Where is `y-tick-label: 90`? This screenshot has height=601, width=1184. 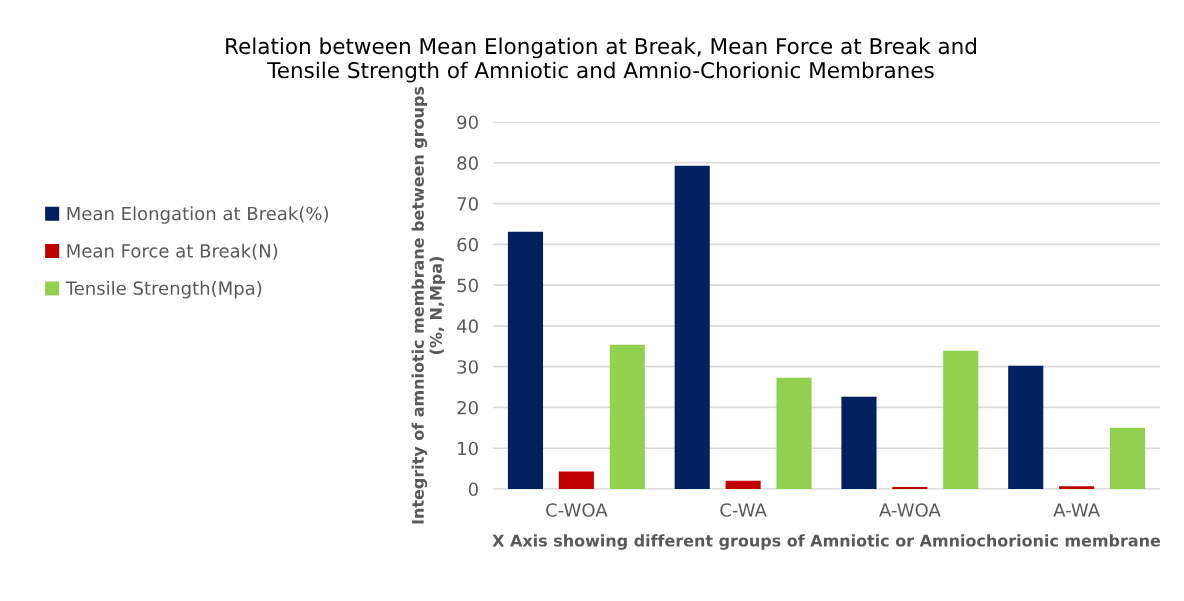
y-tick-label: 90 is located at coordinates (467, 122).